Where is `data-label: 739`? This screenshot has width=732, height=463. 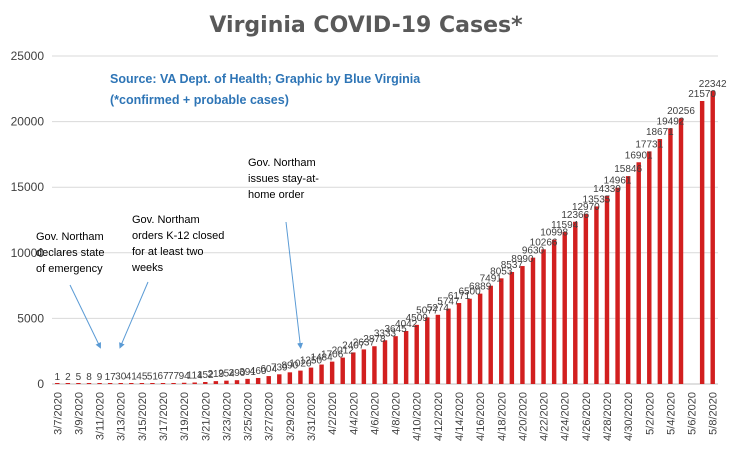 data-label: 739 is located at coordinates (279, 367).